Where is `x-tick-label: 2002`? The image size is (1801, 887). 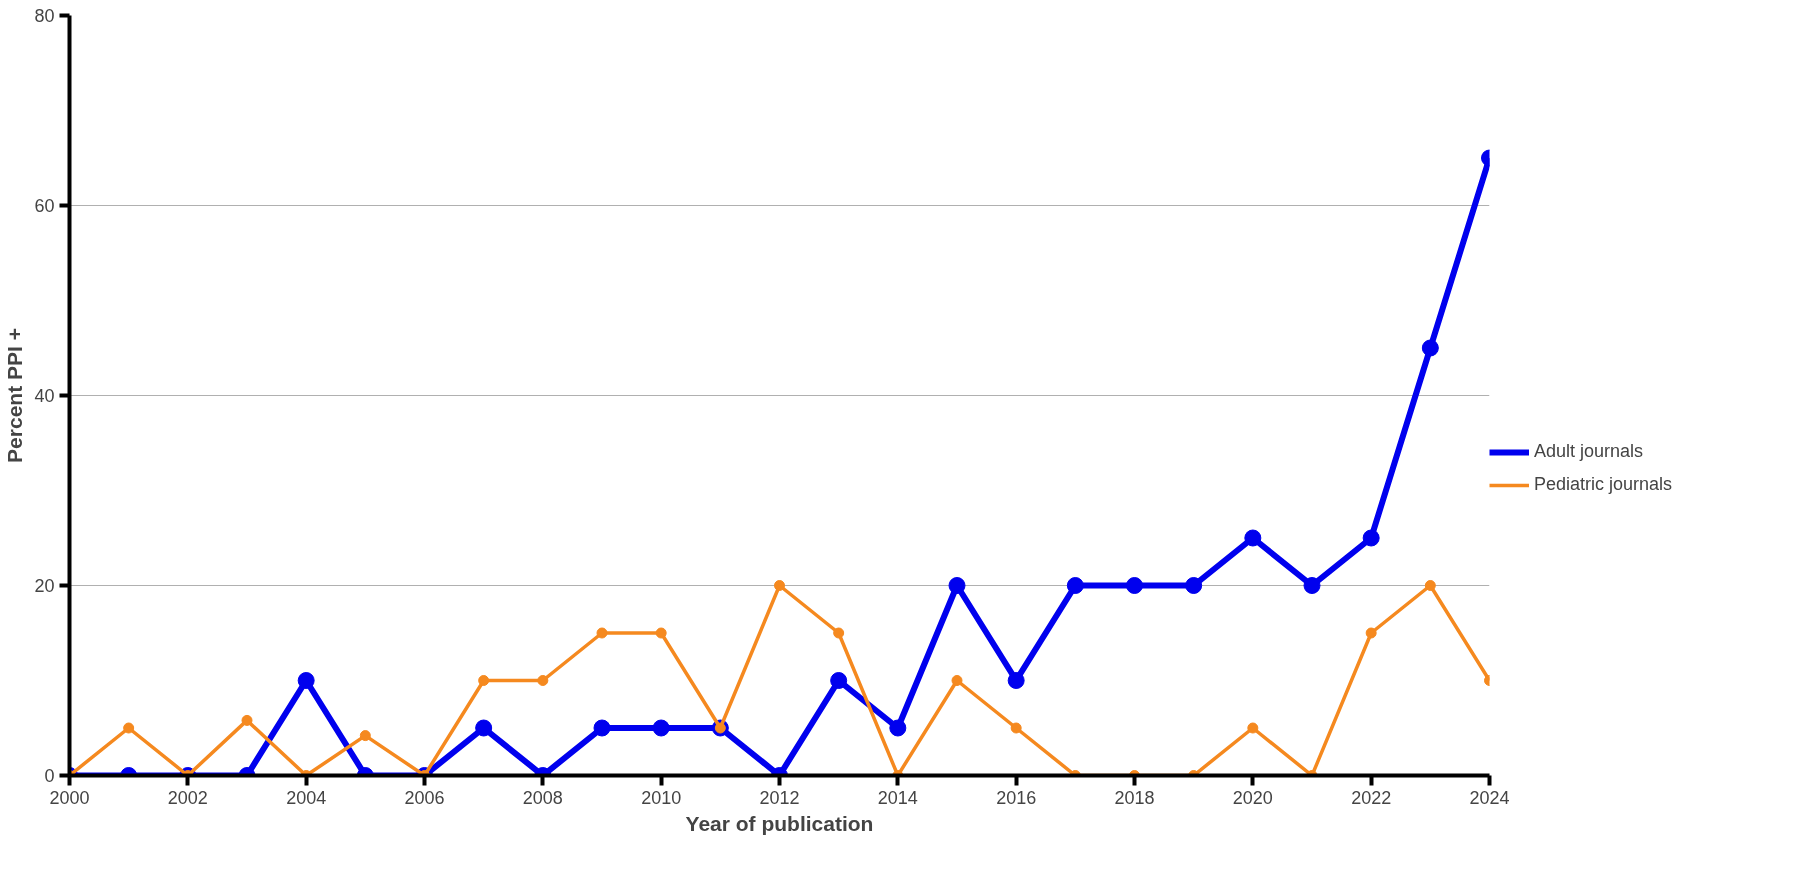
x-tick-label: 2002 is located at coordinates (187, 797).